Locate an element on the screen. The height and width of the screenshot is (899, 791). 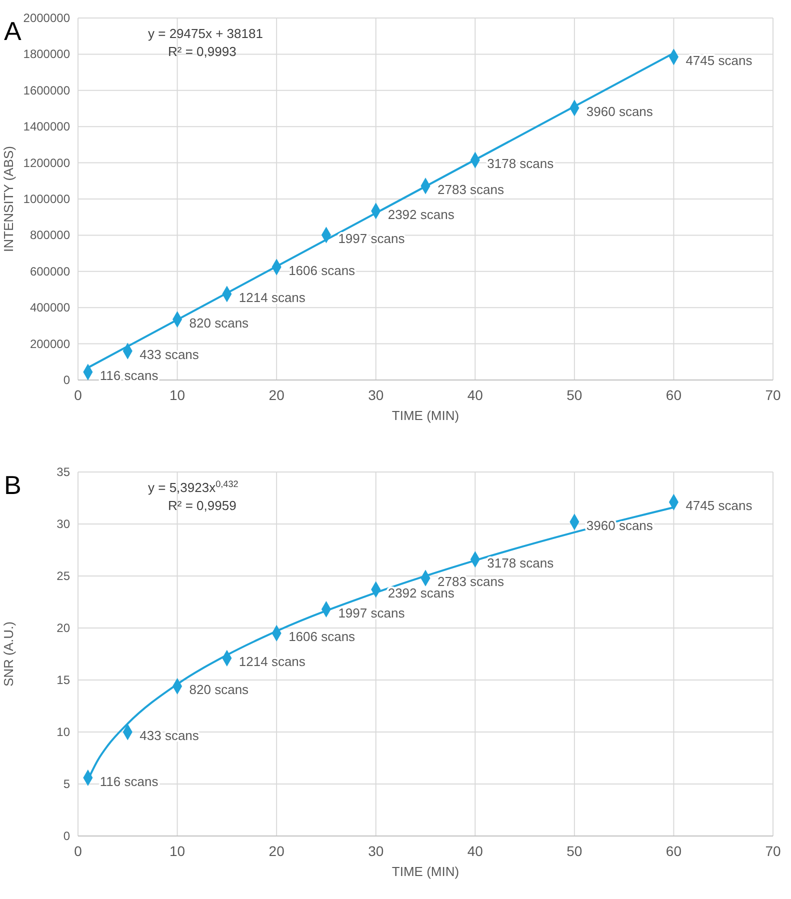
y-tick-label: 30 is located at coordinates (63, 524).